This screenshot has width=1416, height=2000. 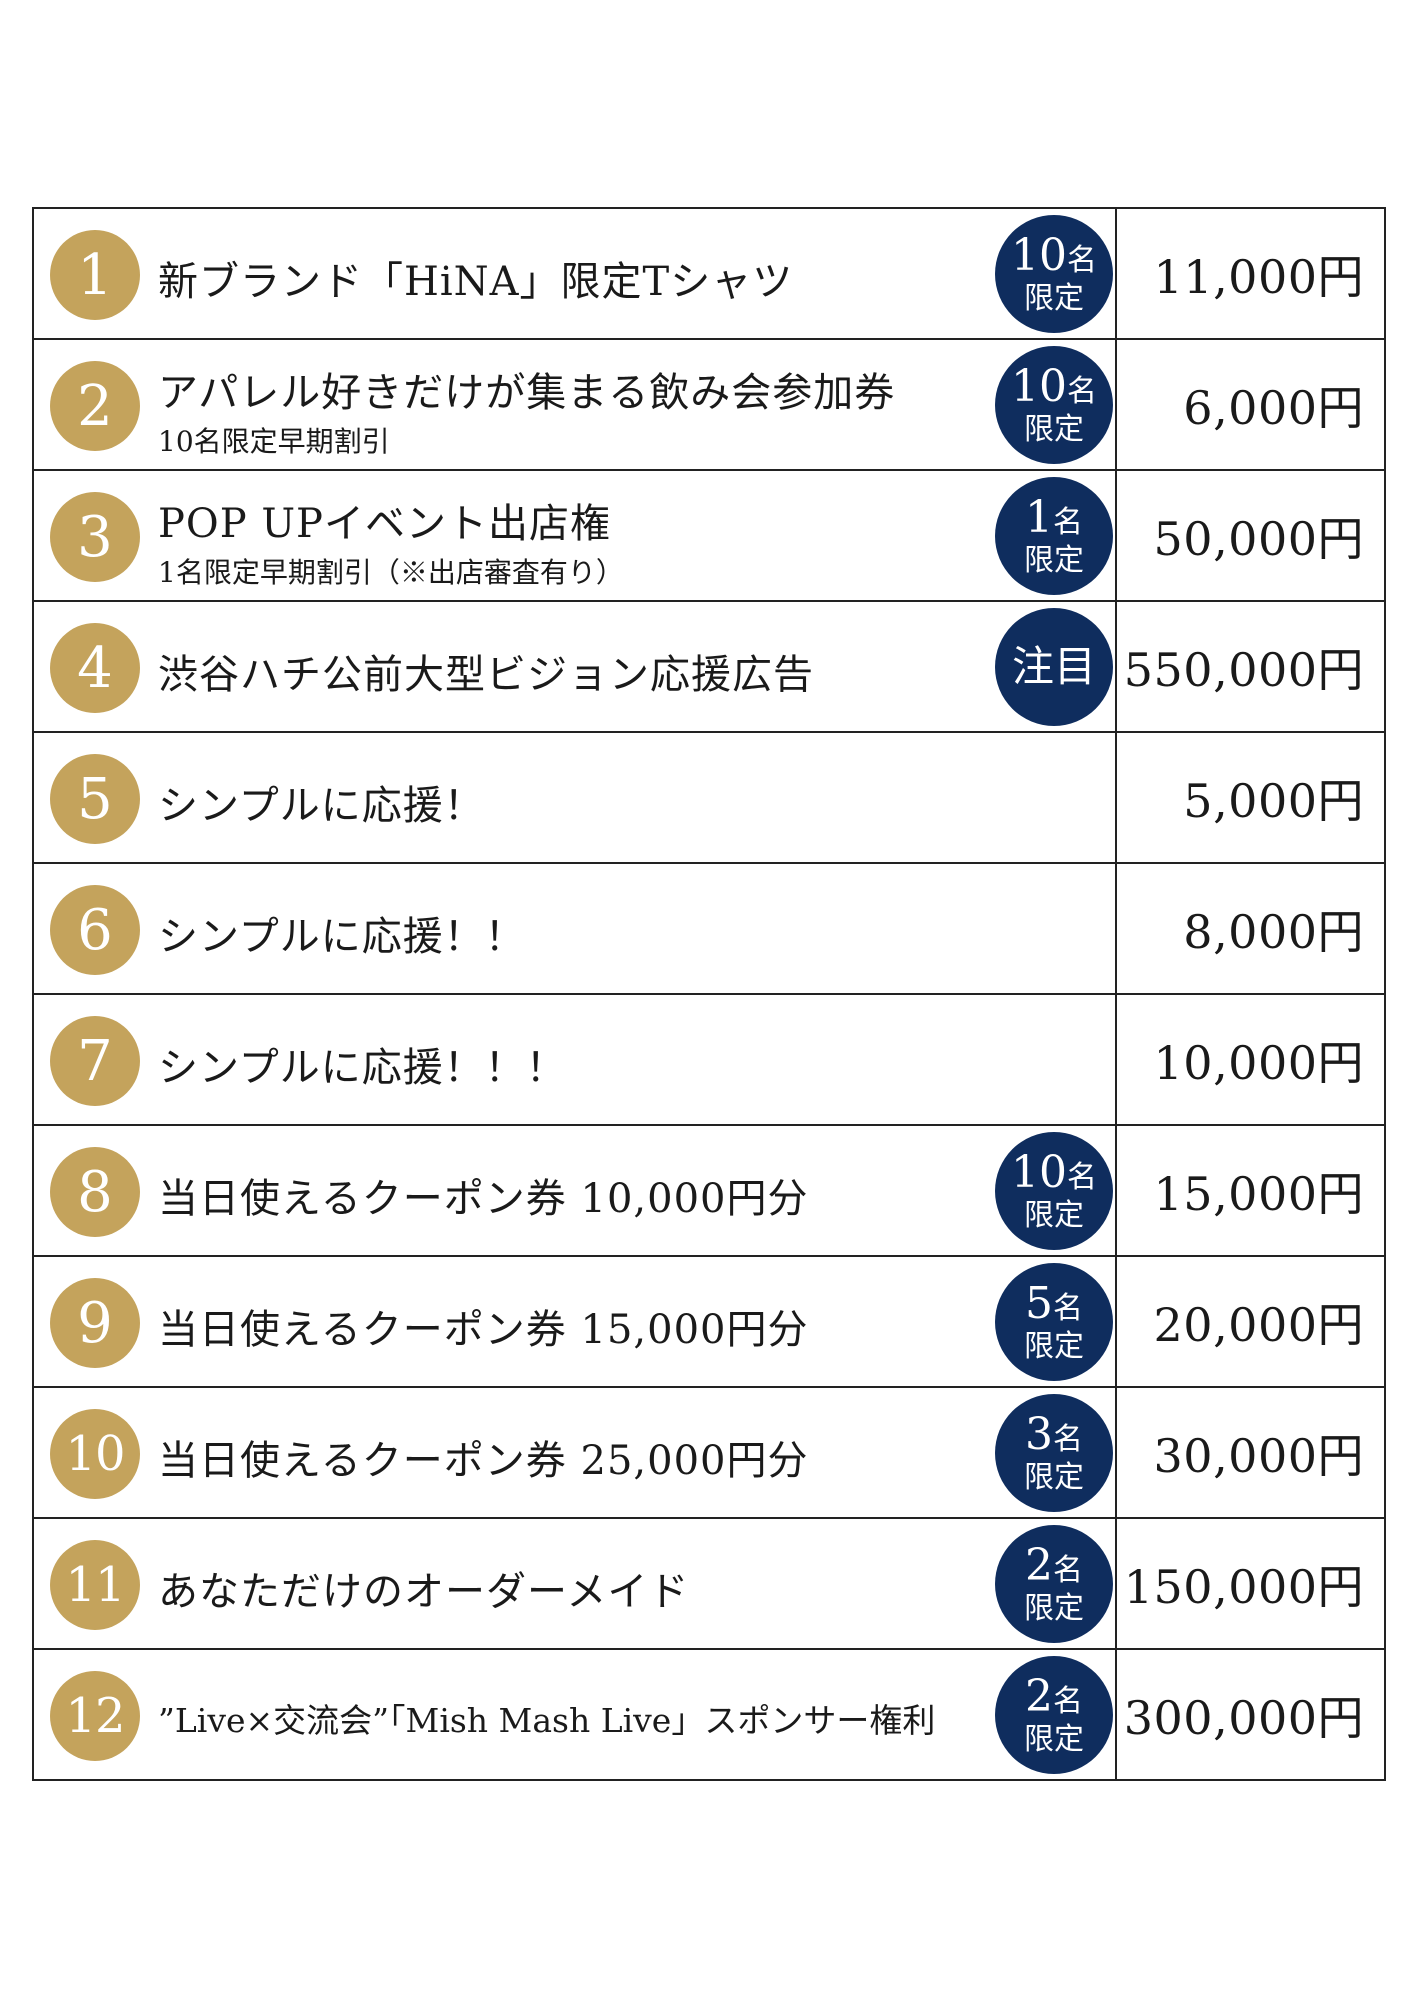 I want to click on item-text: 渋谷ハチ公前大型ビジョン応援広告, so click(x=574, y=666).